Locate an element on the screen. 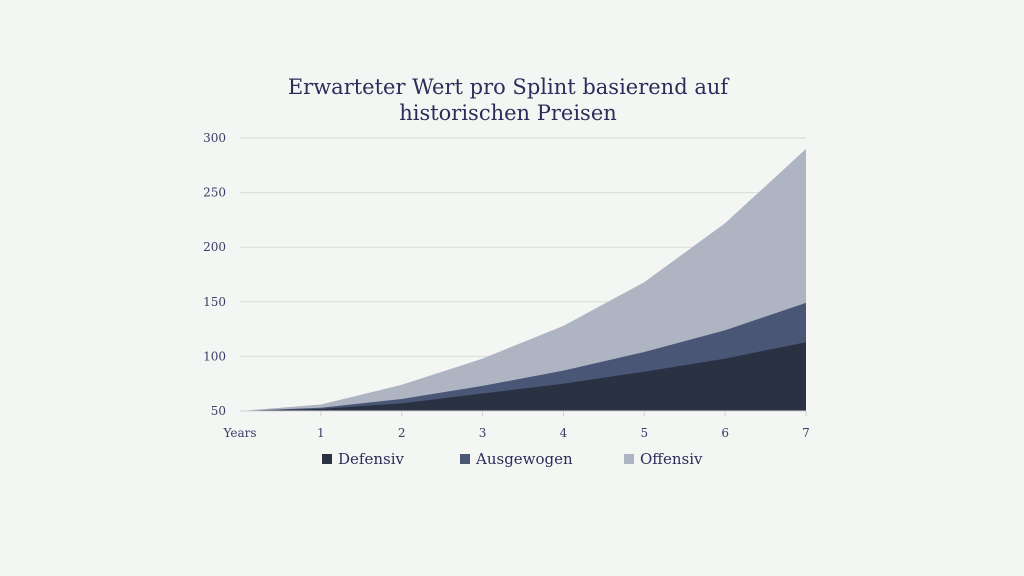 The height and width of the screenshot is (576, 1024). x-tick-label: 6 is located at coordinates (725, 433).